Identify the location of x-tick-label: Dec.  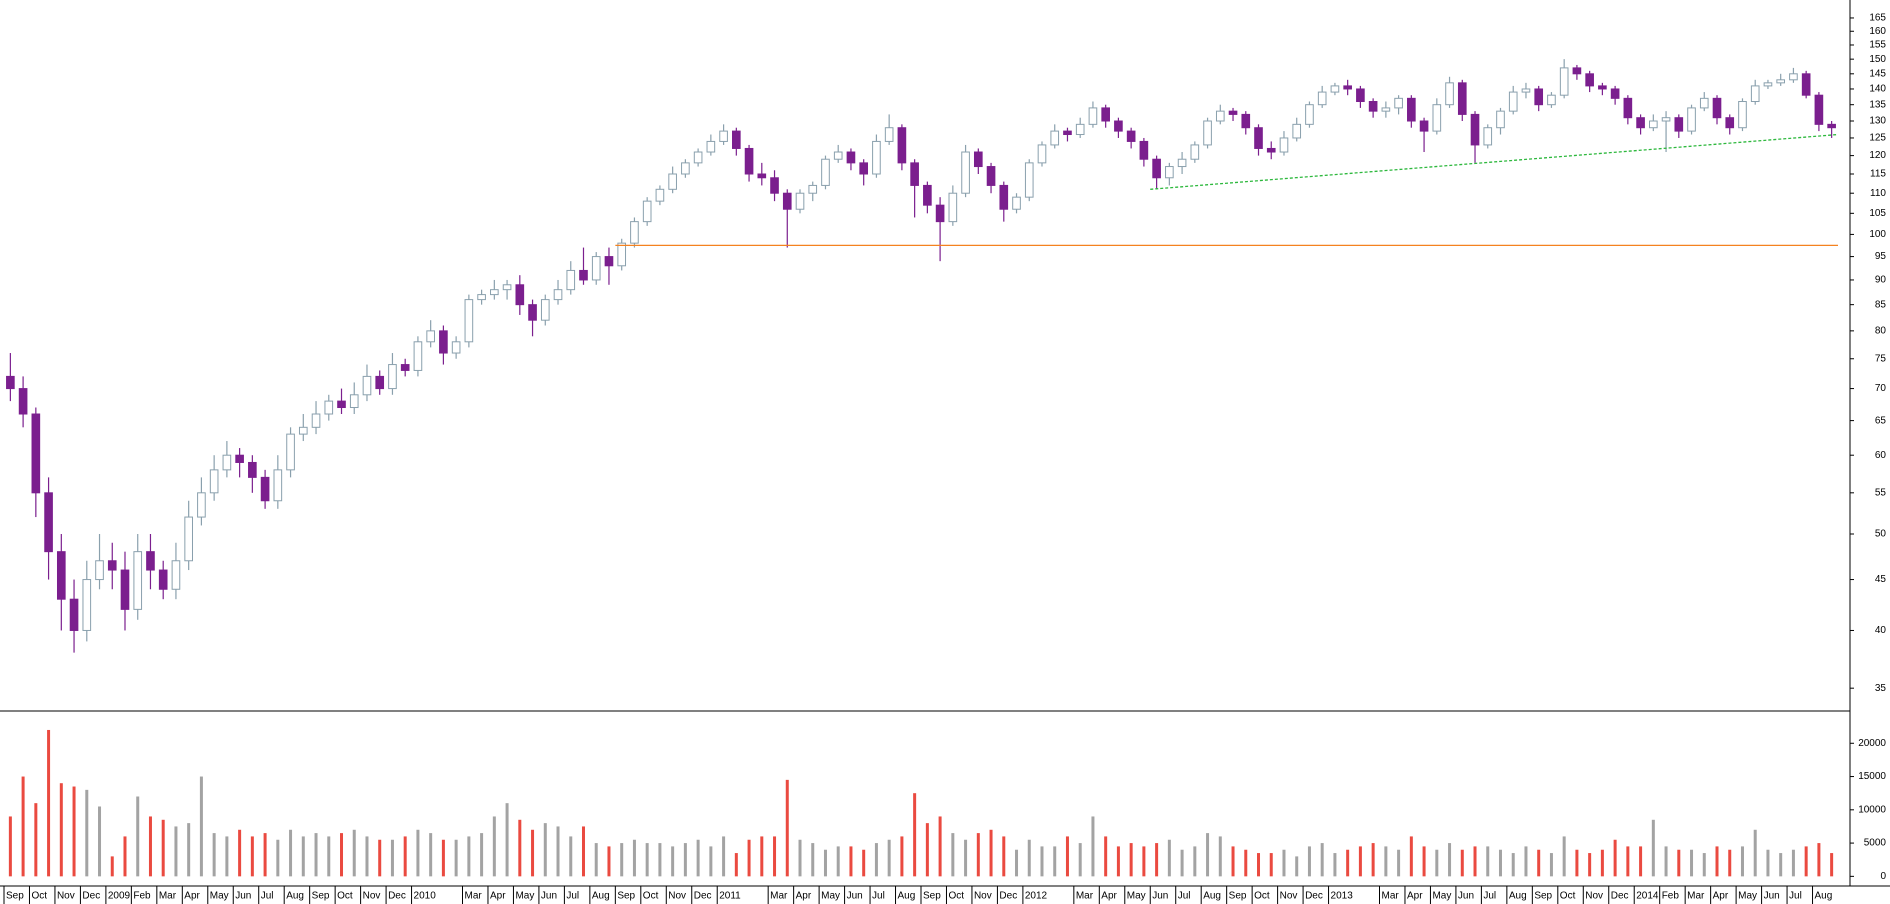
(397, 896).